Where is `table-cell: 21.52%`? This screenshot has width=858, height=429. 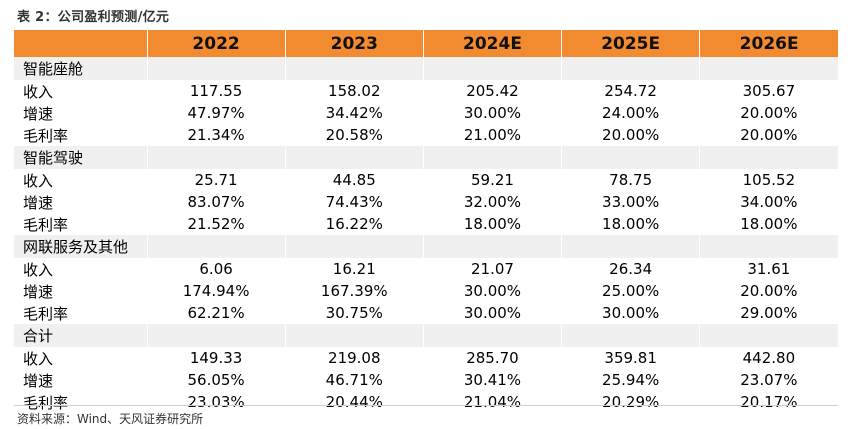
table-cell: 21.52% is located at coordinates (216, 224).